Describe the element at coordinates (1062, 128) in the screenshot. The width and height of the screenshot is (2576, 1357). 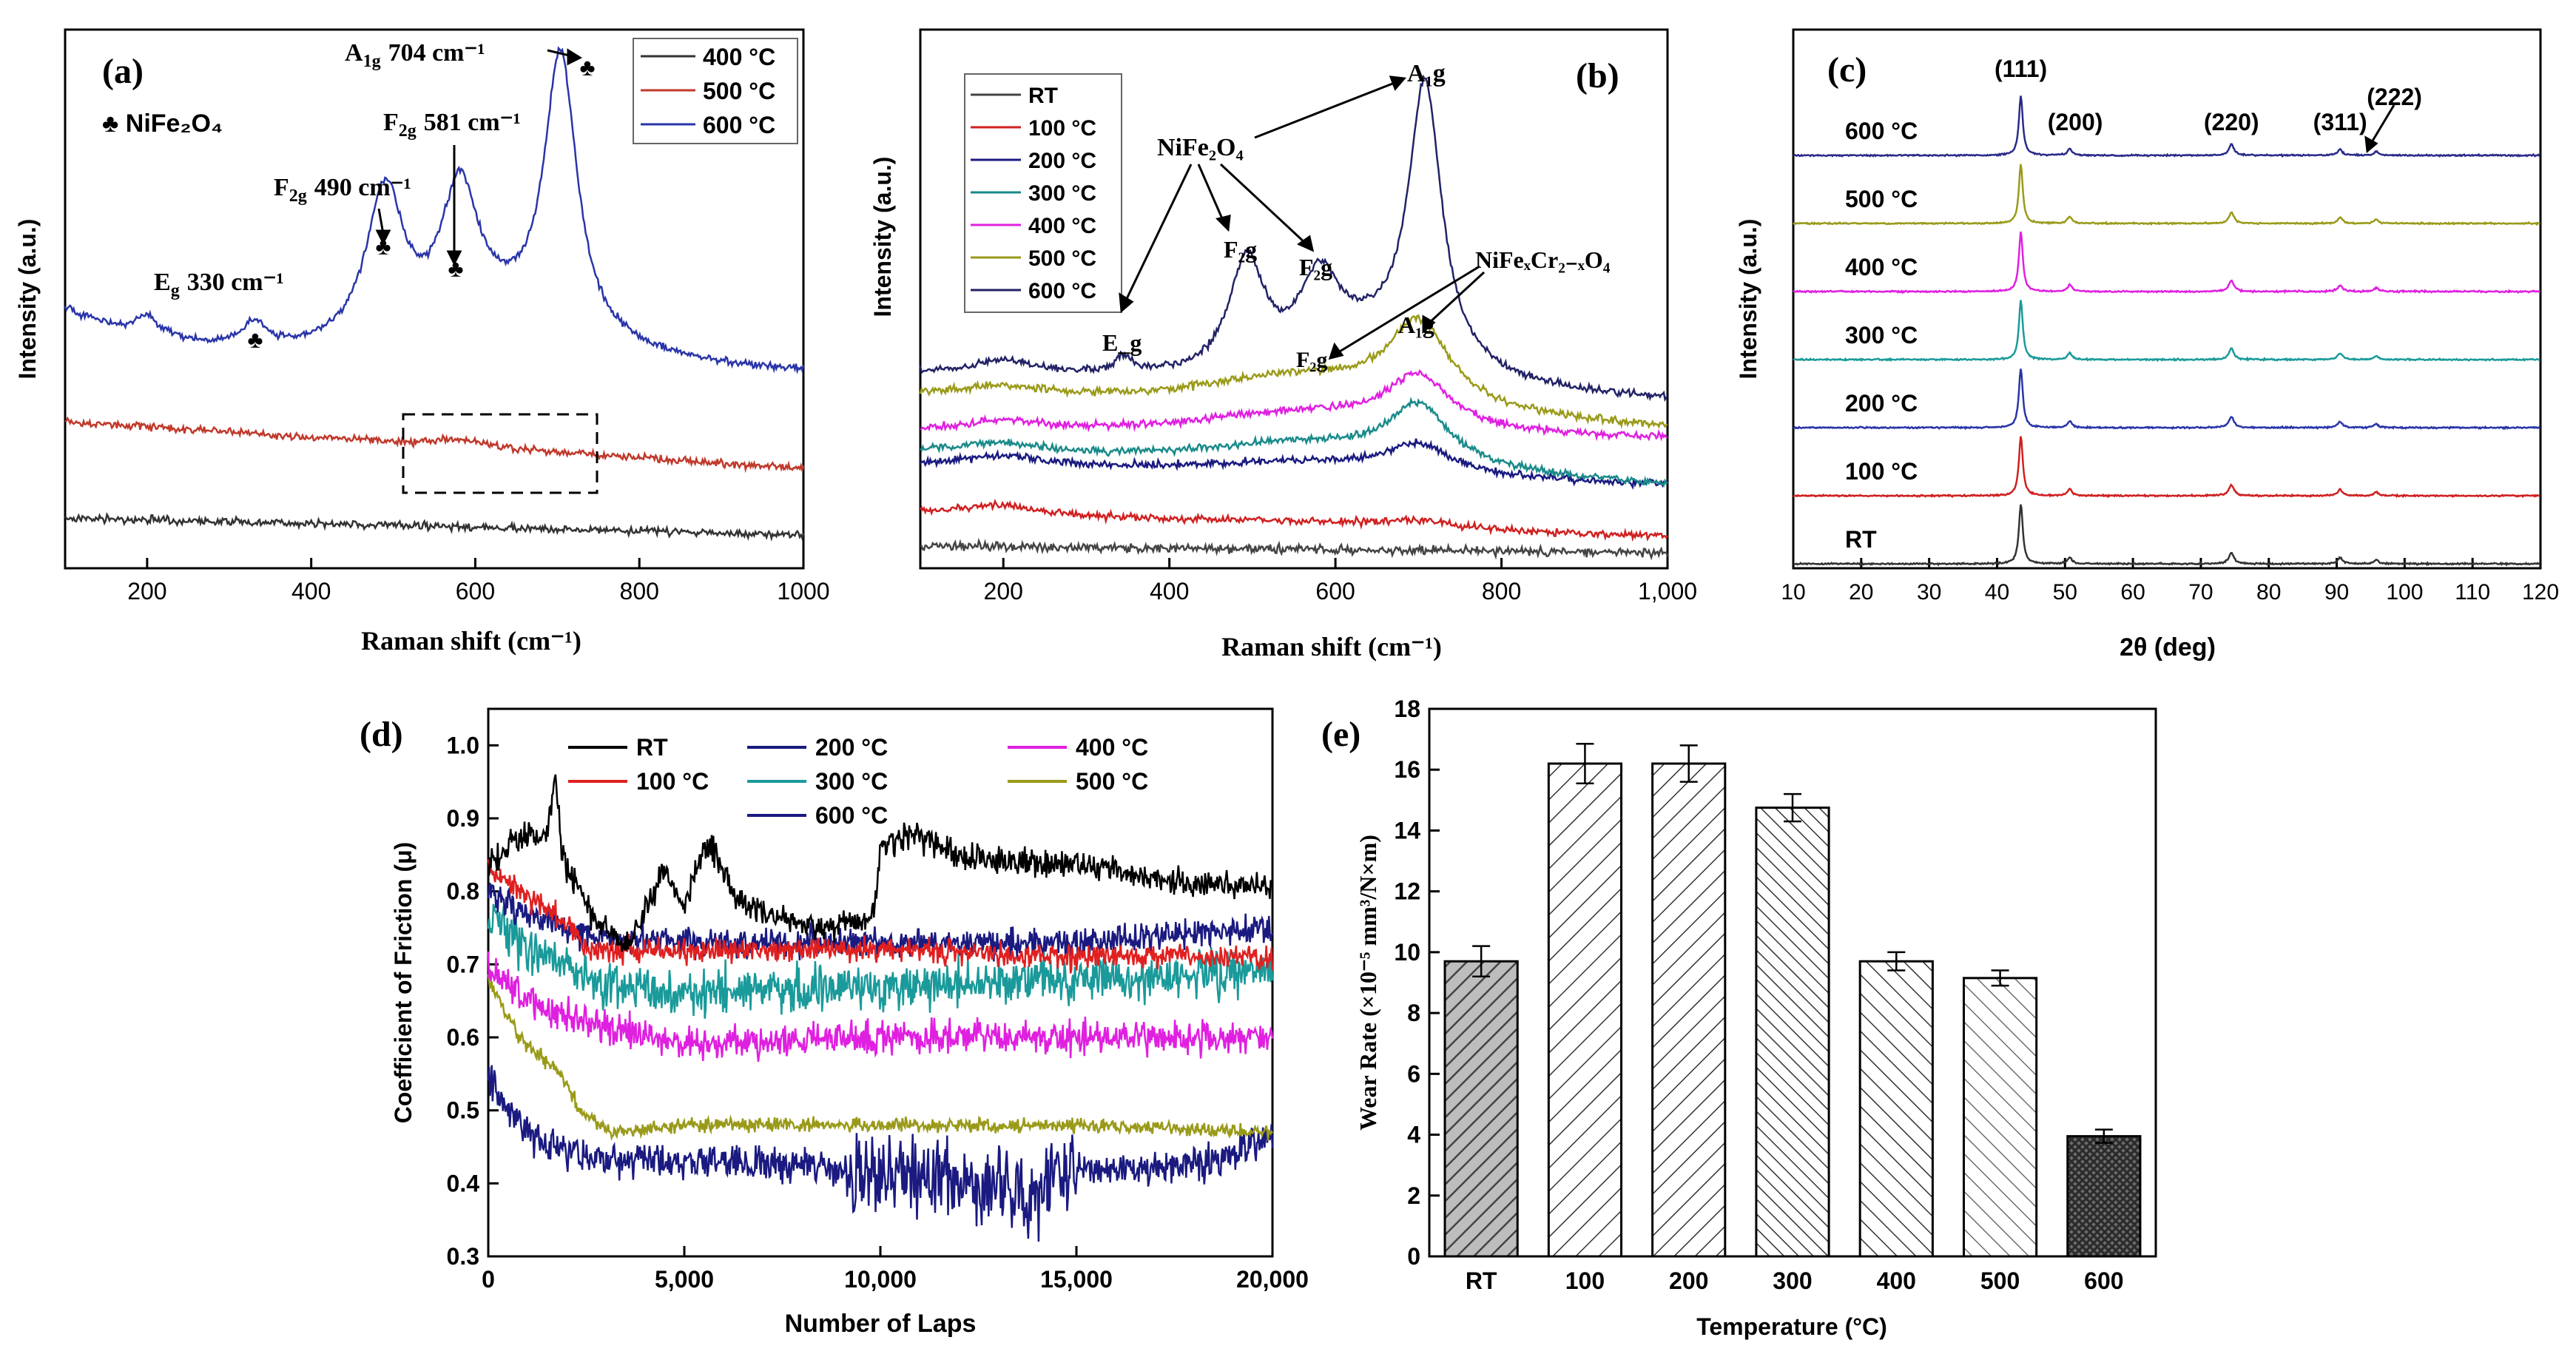
I see `panel-b-legend-label: 100 °C` at that location.